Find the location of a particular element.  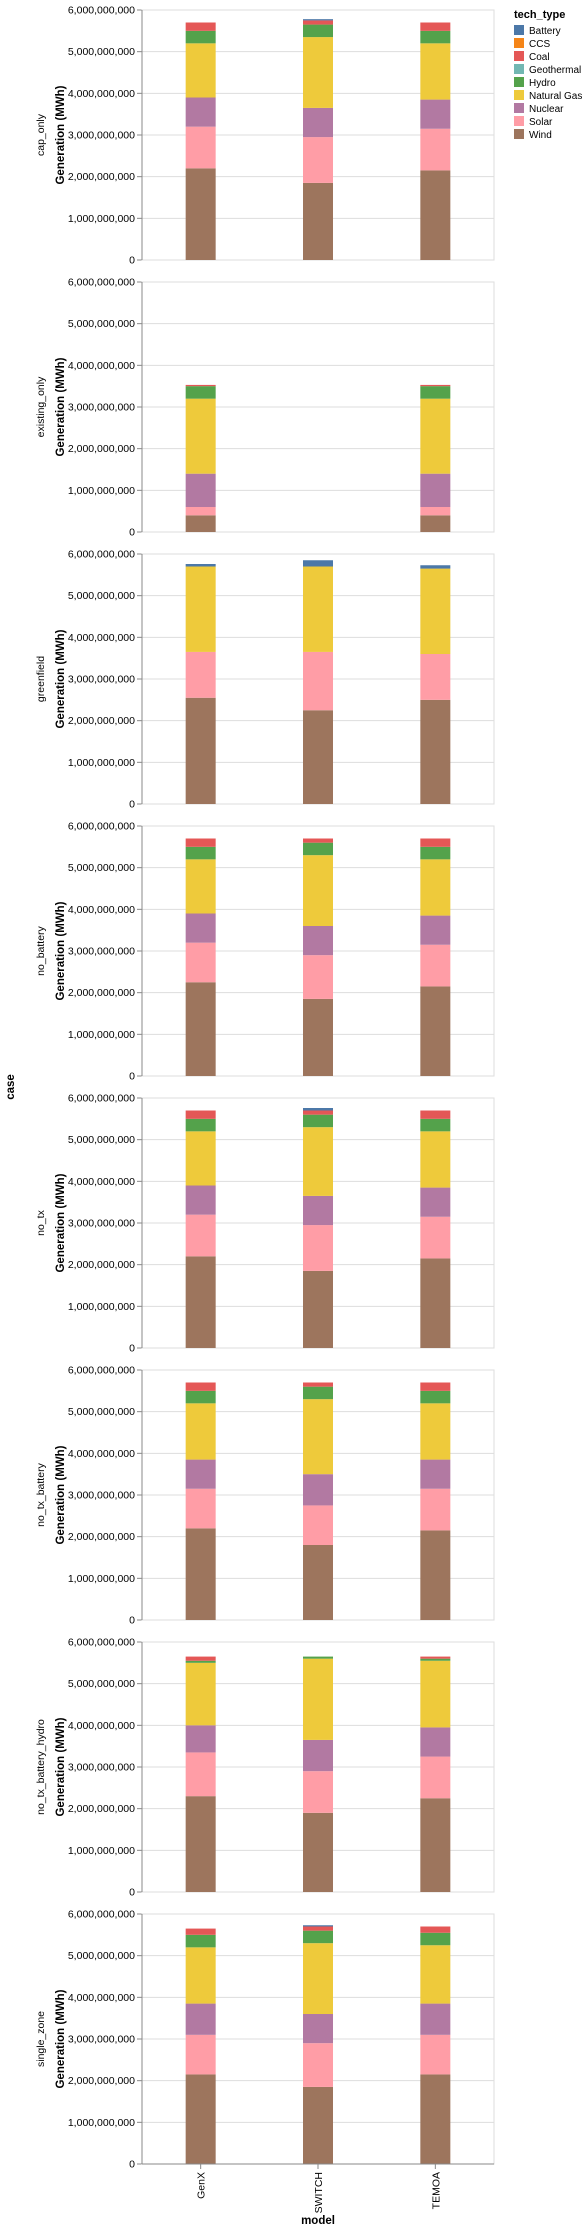

bar-no-tx-genx-hydro is located at coordinates (200, 1125).